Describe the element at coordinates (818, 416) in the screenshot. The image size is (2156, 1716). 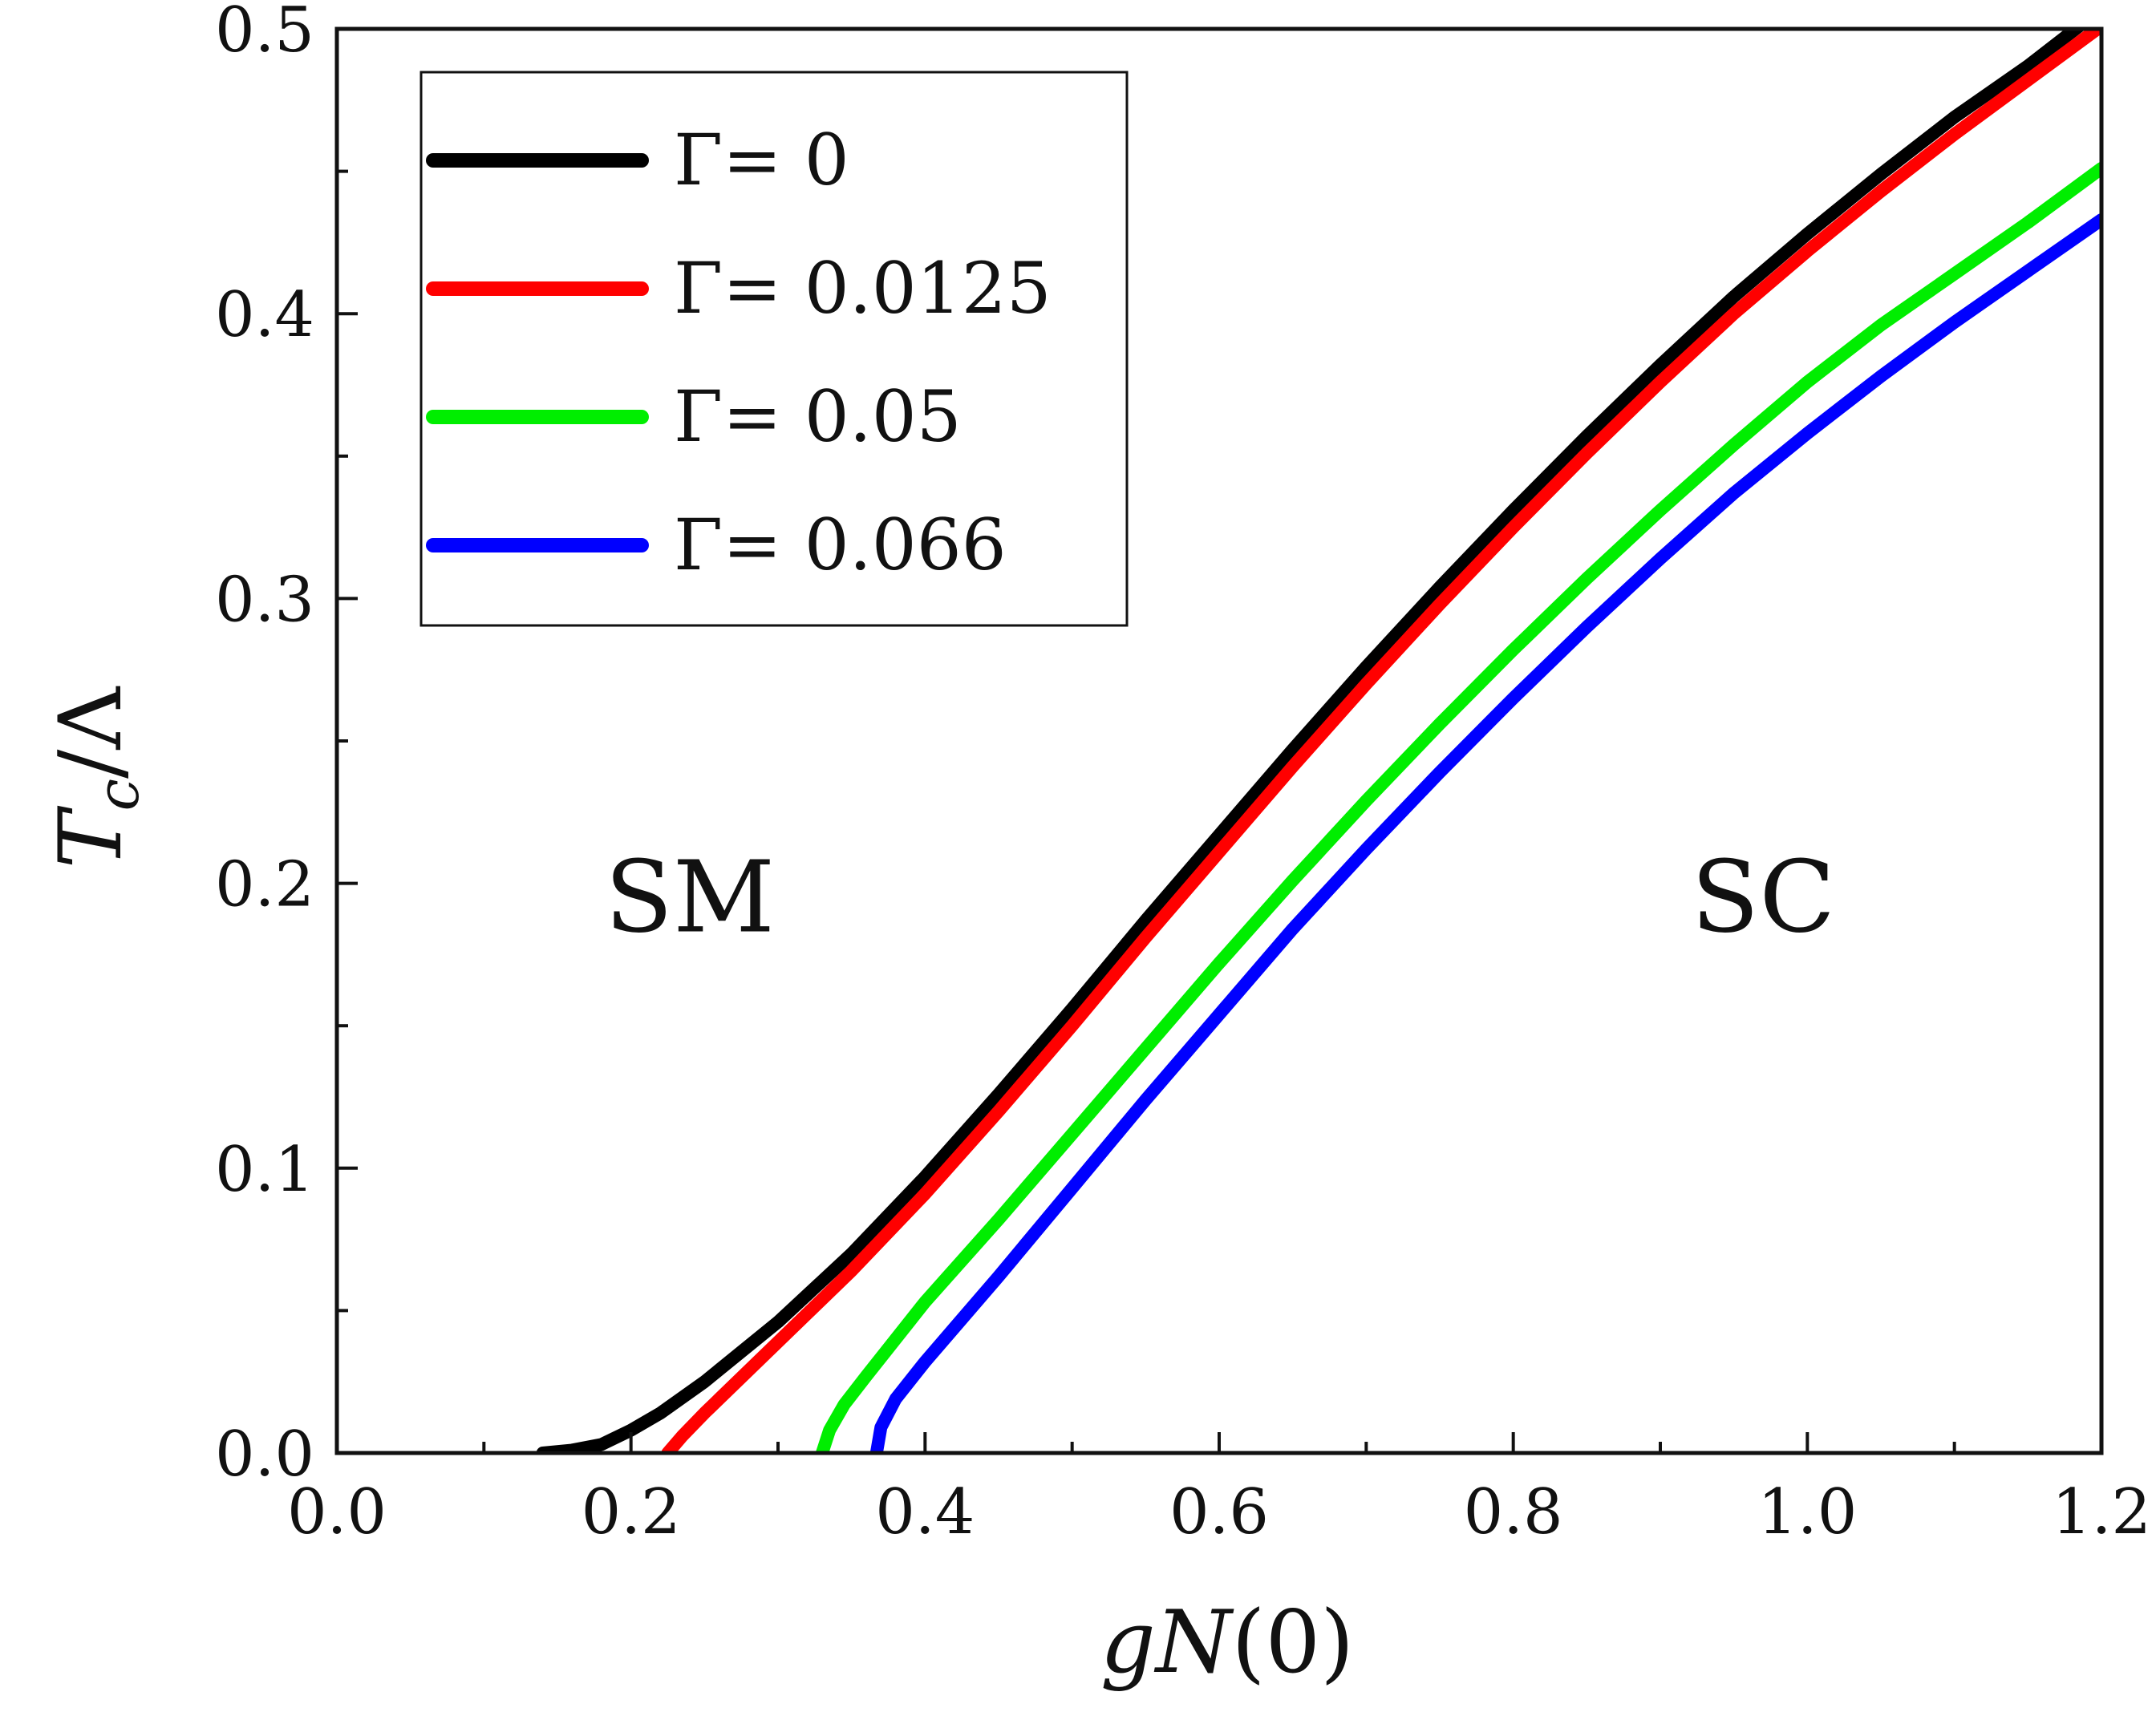
I see `legend-label-2: Γ= 0.05` at that location.